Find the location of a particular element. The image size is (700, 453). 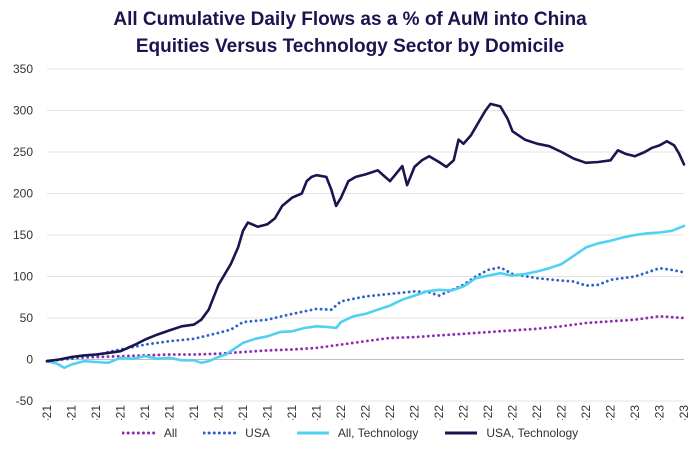

x-tick-label: Feb-23 is located at coordinates (660, 412).